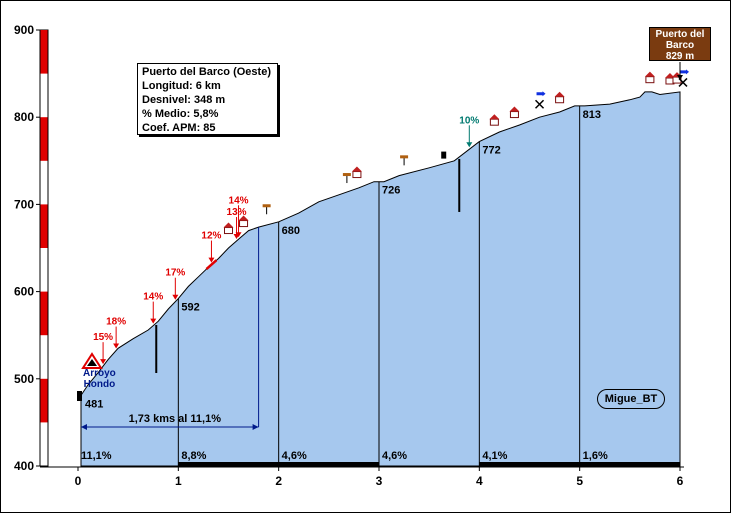  What do you see at coordinates (278, 481) in the screenshot?
I see `x-tick-label: 2` at bounding box center [278, 481].